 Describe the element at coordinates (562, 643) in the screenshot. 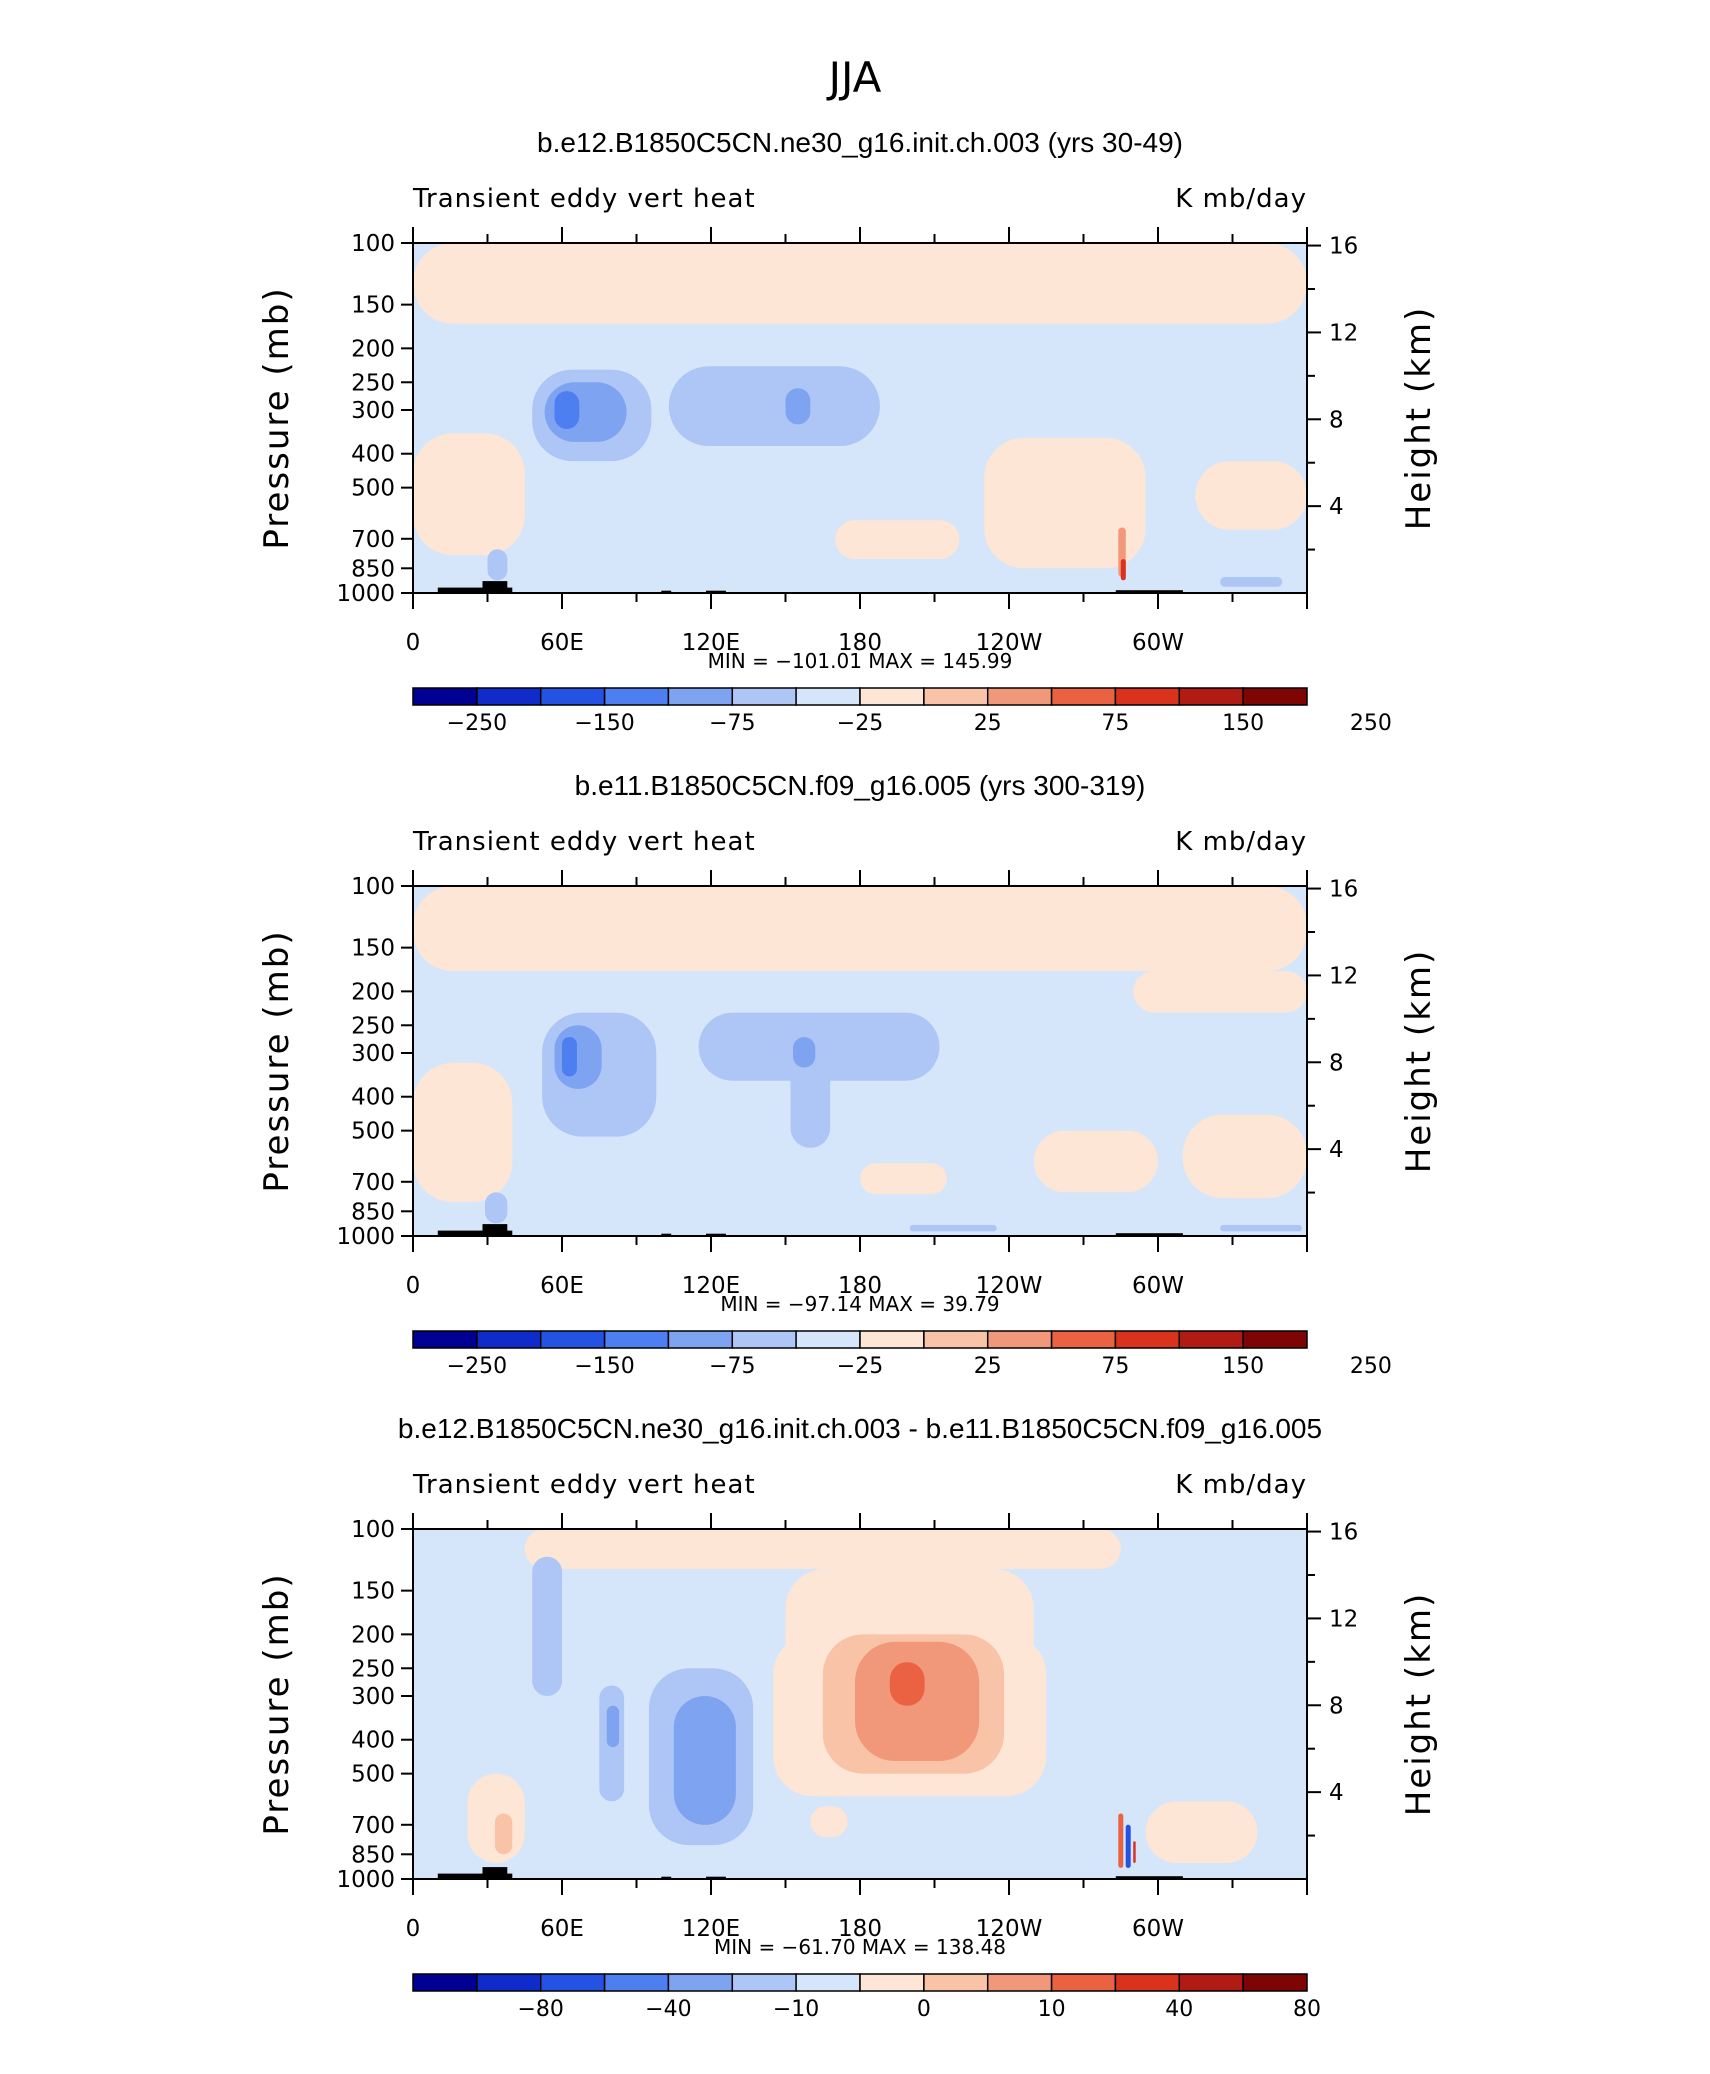

I see `x-tick-label: 60E` at that location.